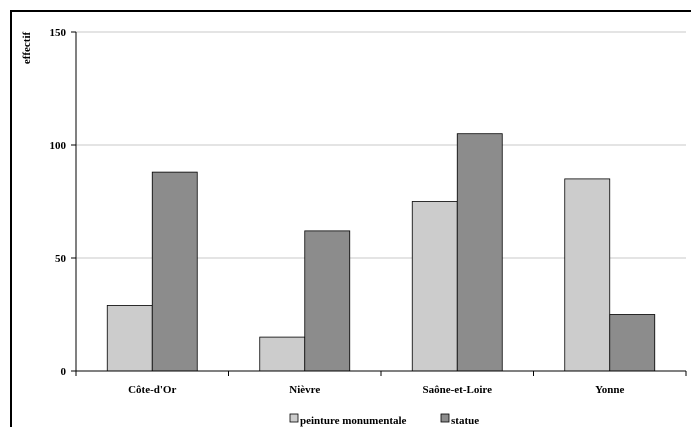  Describe the element at coordinates (609, 390) in the screenshot. I see `x-tick-label: Yonne` at that location.